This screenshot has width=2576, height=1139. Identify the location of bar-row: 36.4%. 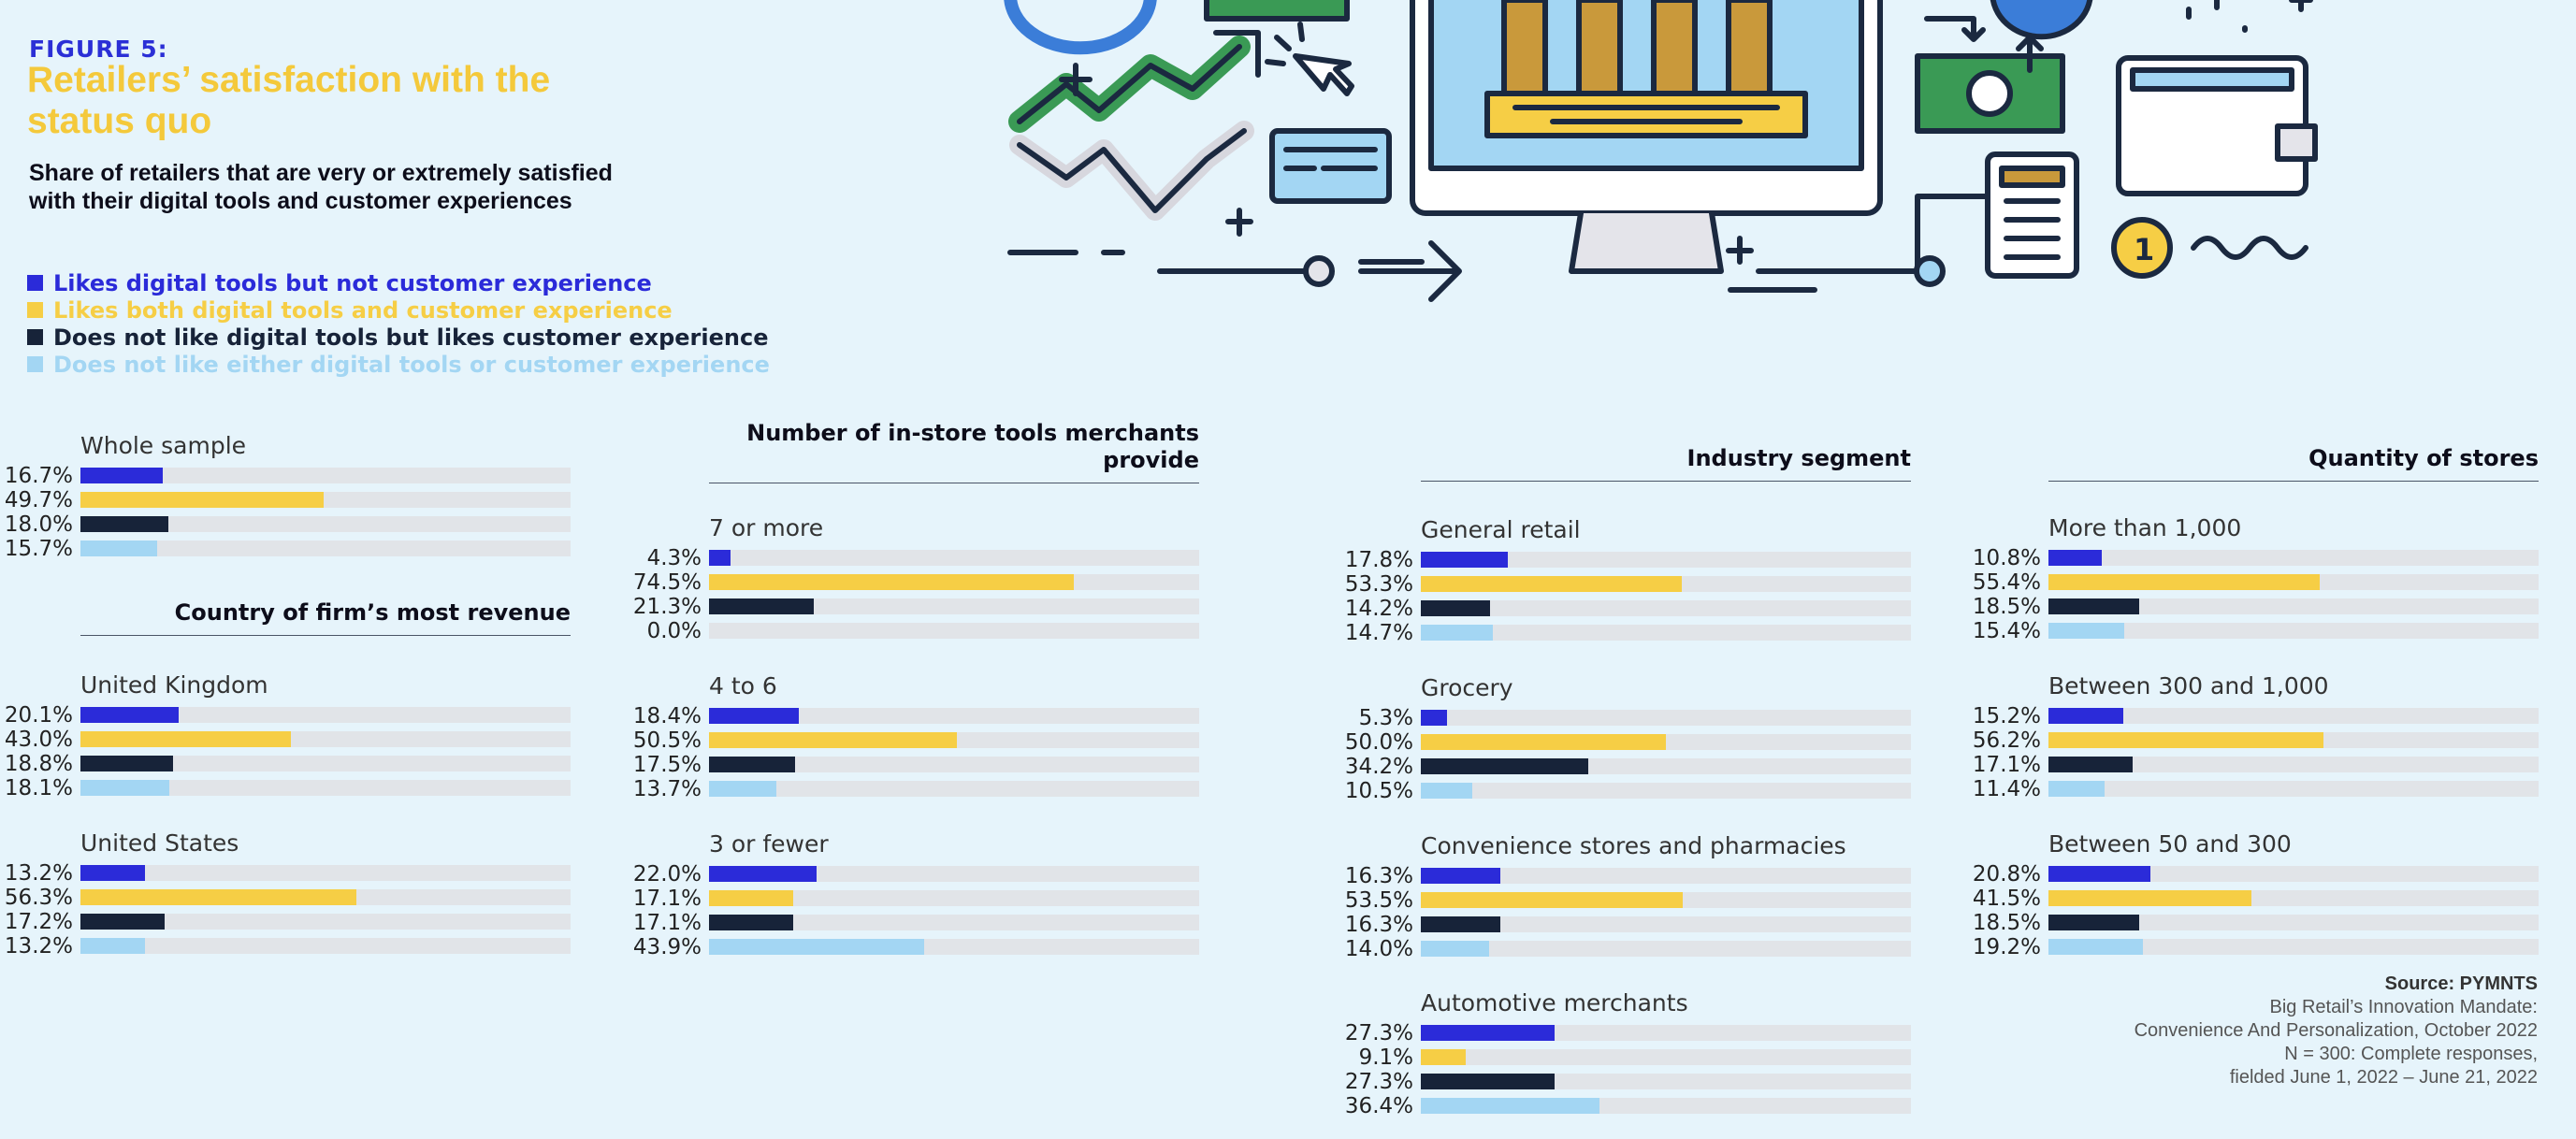
(1628, 1106).